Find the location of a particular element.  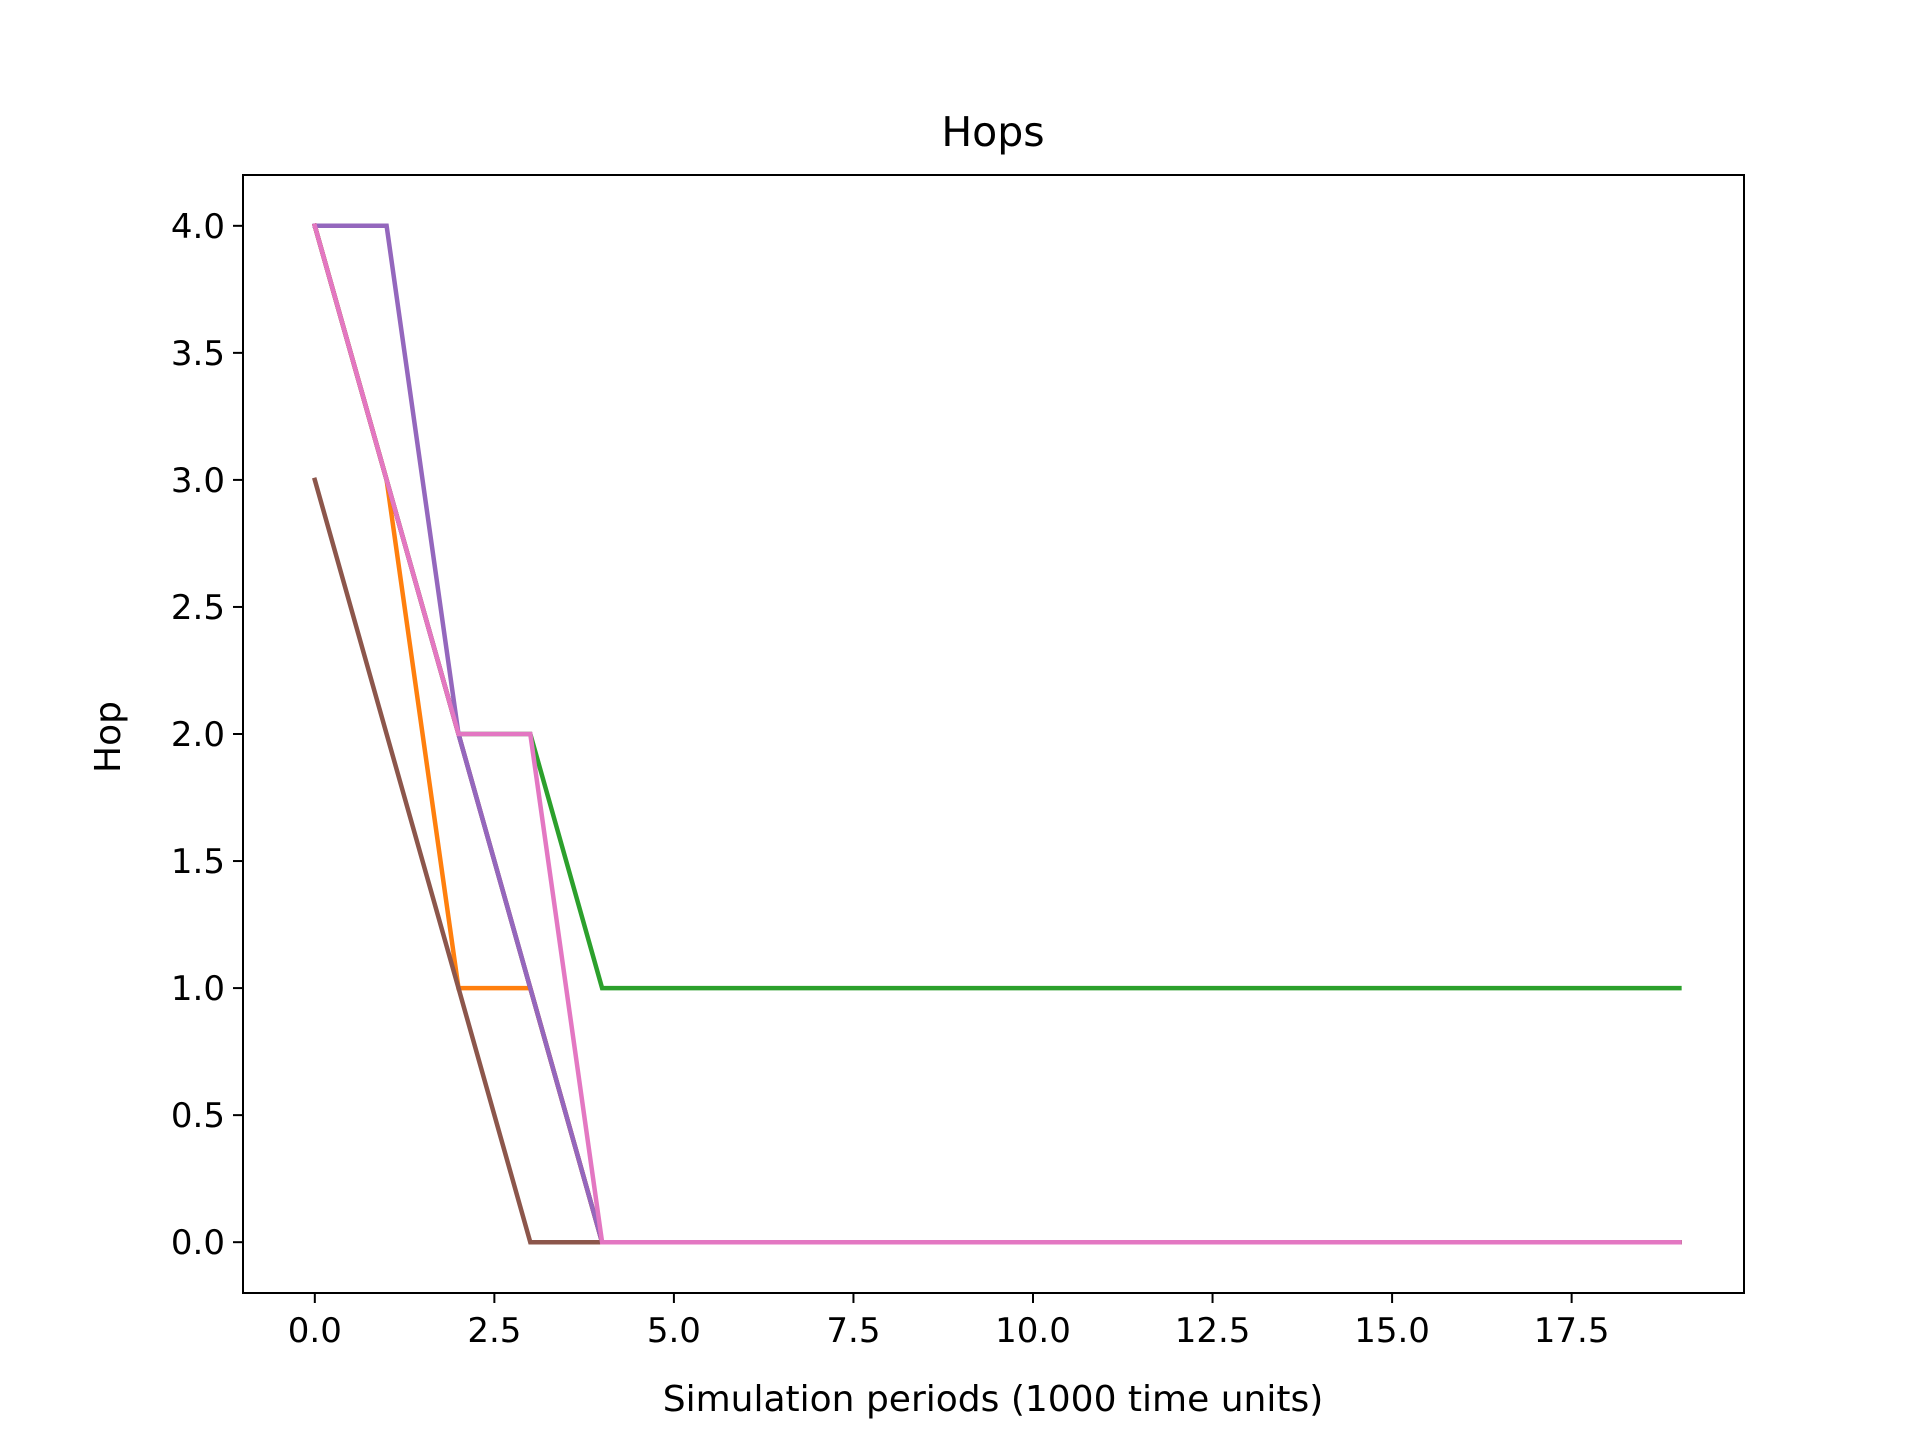

y-tick-label: 1.0 is located at coordinates (198, 989).